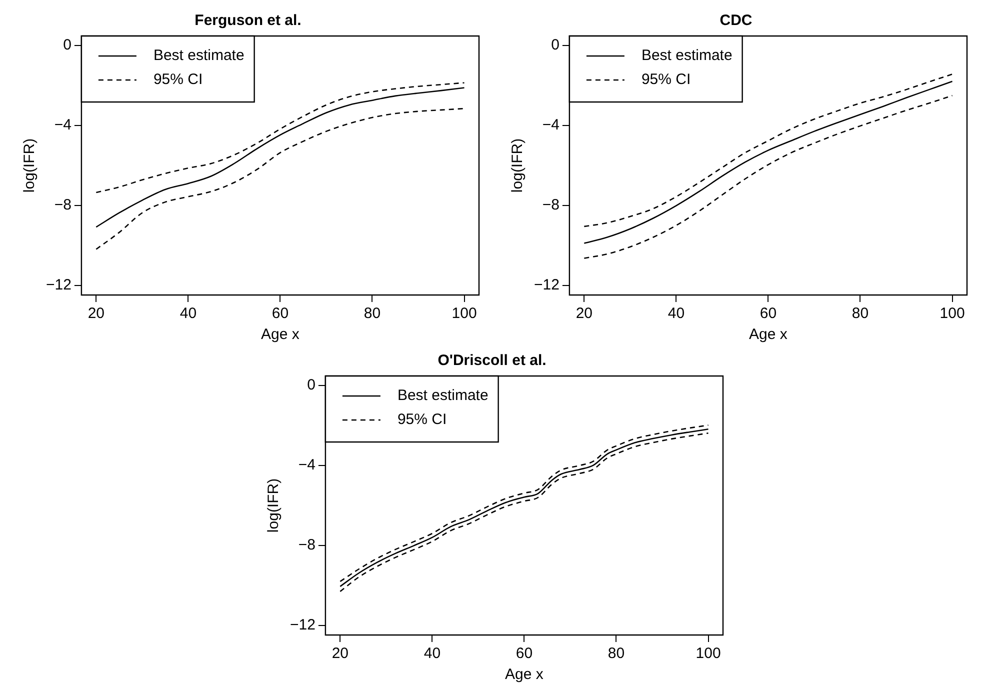 The image size is (993, 696). Describe the element at coordinates (491, 361) in the screenshot. I see `chart-title: O'Driscoll et al.` at that location.